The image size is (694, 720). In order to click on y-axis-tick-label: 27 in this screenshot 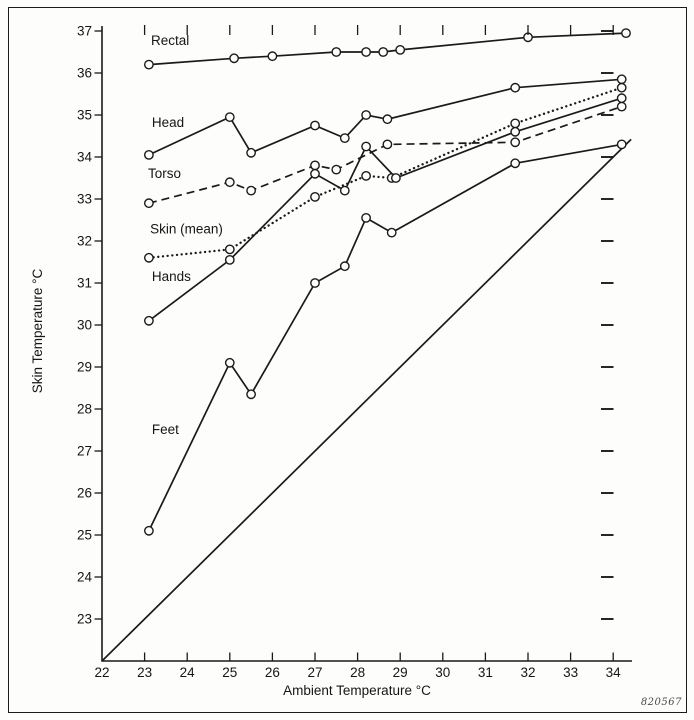, I will do `click(84, 451)`.